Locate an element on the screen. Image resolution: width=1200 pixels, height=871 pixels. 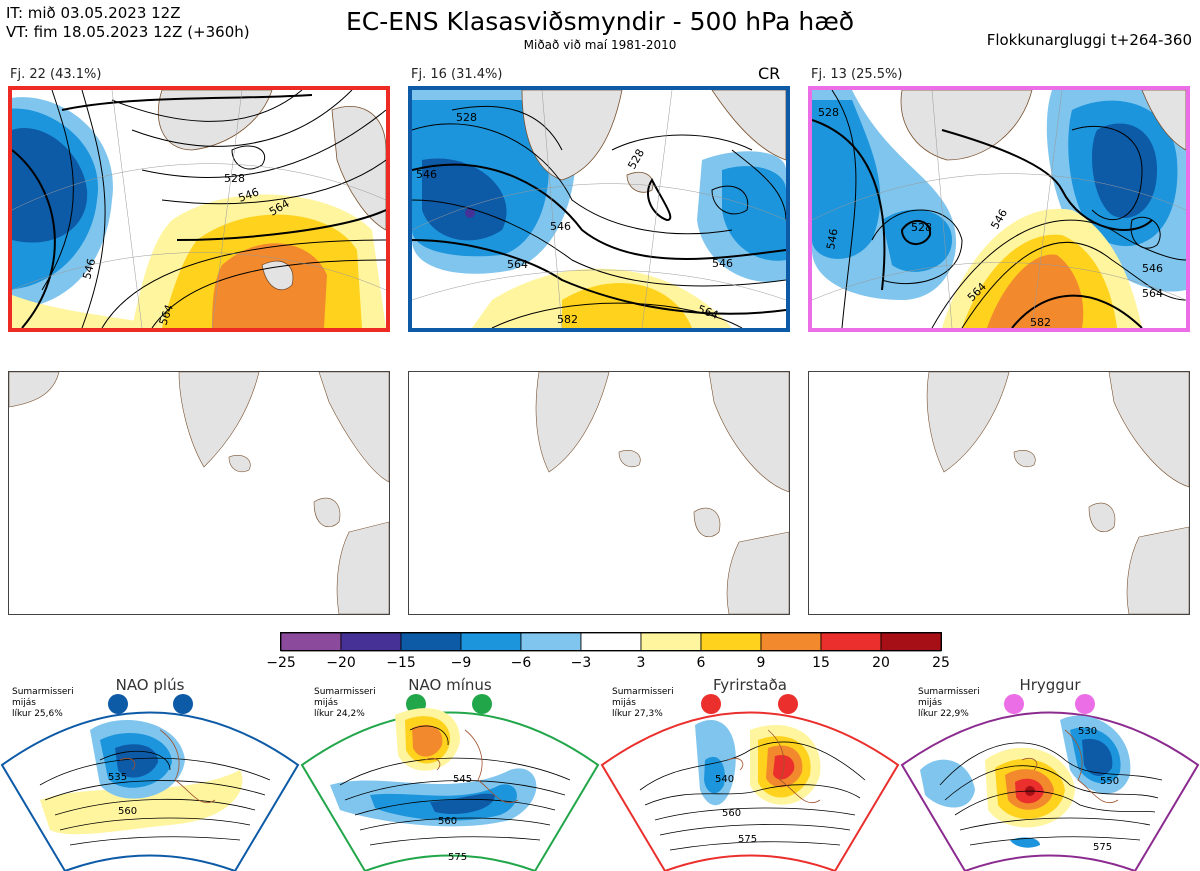
neg-anom-mid-center is located at coordinates (917, 240).